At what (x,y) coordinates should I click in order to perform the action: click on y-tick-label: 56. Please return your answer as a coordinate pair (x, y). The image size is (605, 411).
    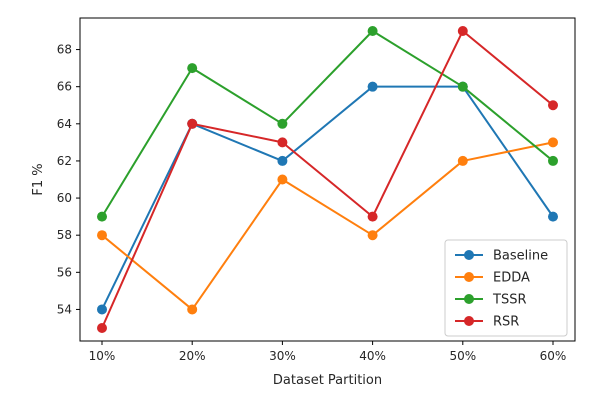
    Looking at the image, I should click on (64, 272).